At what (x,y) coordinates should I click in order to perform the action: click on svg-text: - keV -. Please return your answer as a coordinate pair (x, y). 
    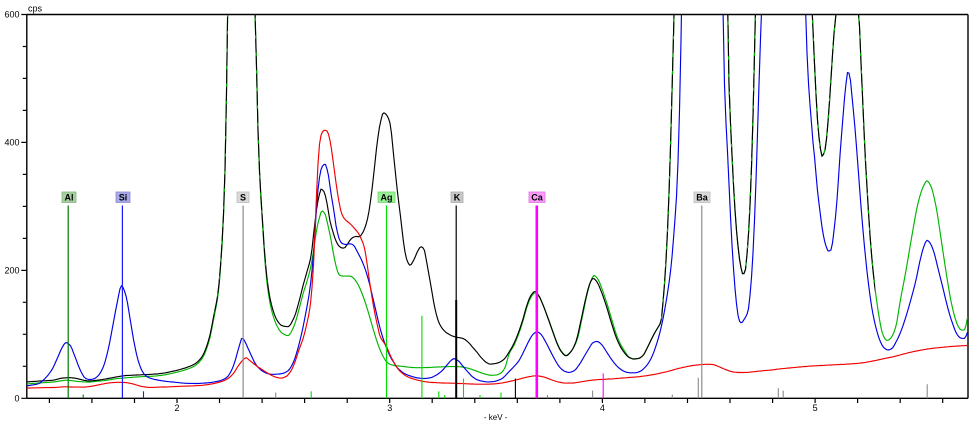
    Looking at the image, I should click on (496, 417).